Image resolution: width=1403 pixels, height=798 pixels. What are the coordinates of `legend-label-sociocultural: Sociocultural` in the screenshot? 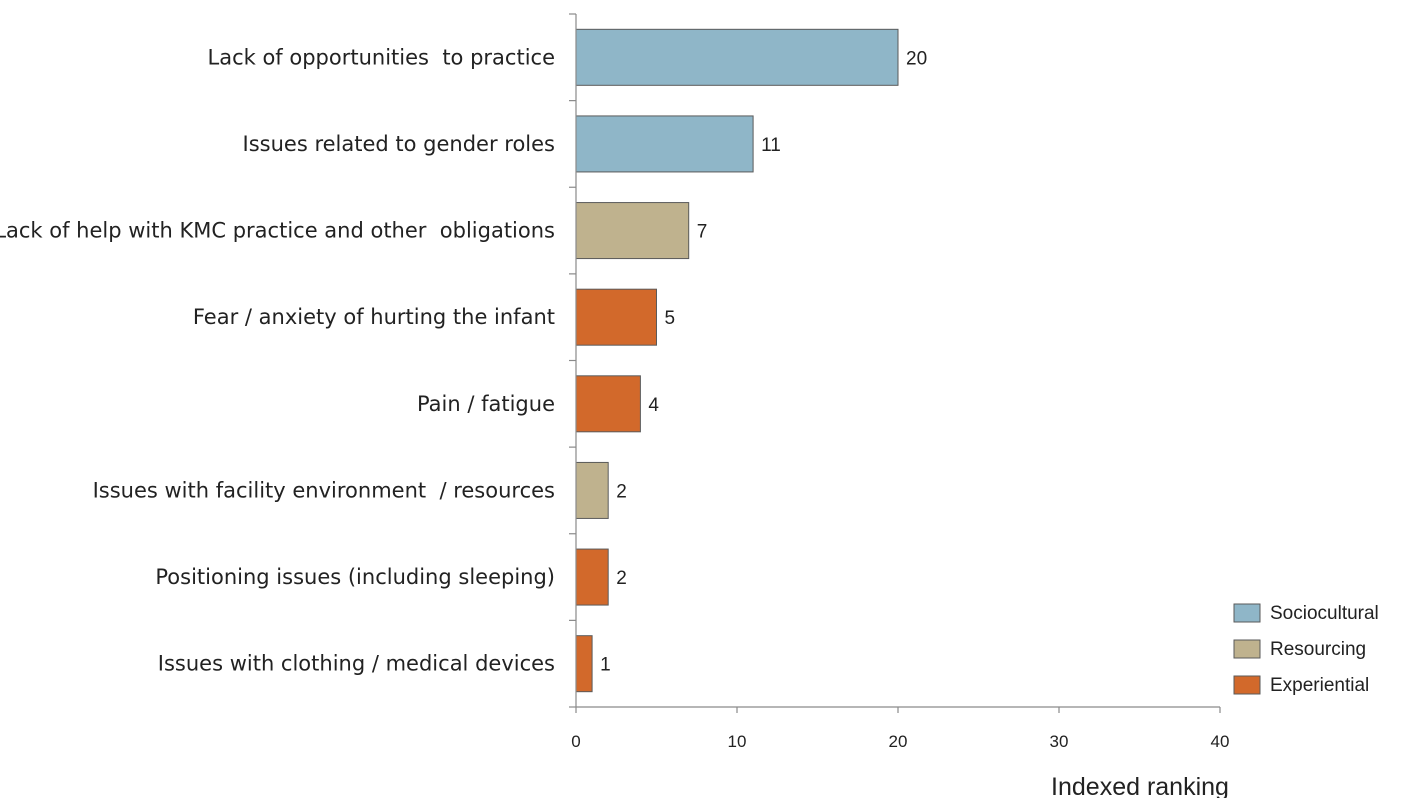 It's located at (1324, 613).